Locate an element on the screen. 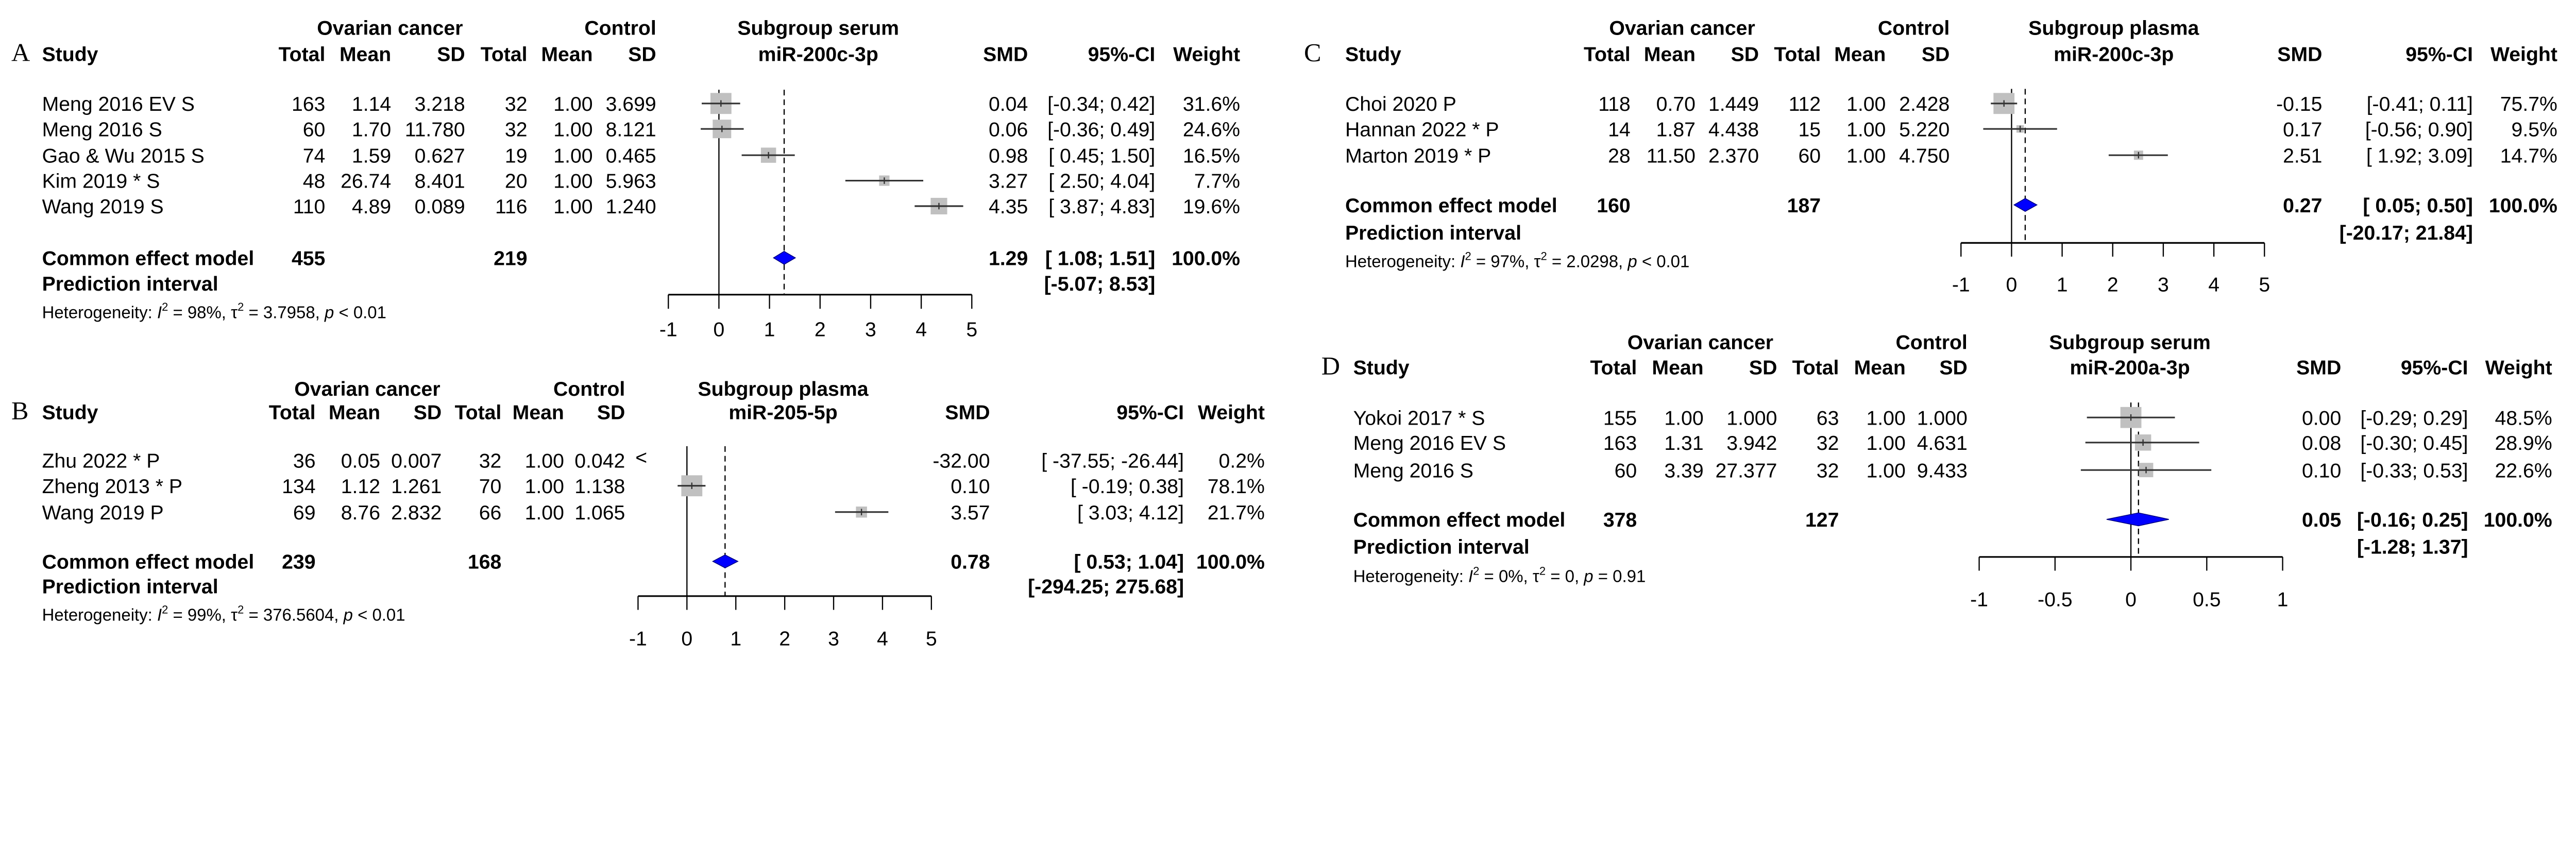 This screenshot has height=842, width=2576. prediction-interval-ci: [-20.17; 21.84] is located at coordinates (2406, 233).